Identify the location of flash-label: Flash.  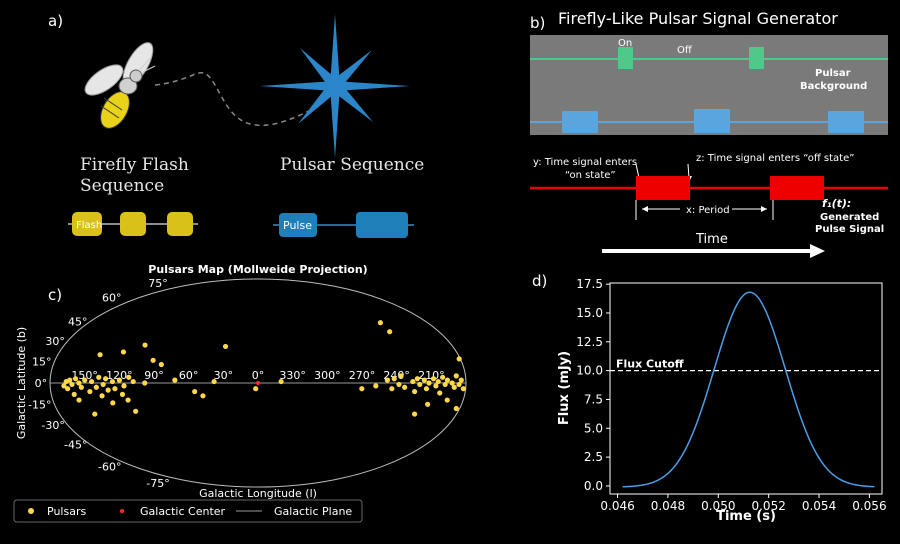
(89, 225).